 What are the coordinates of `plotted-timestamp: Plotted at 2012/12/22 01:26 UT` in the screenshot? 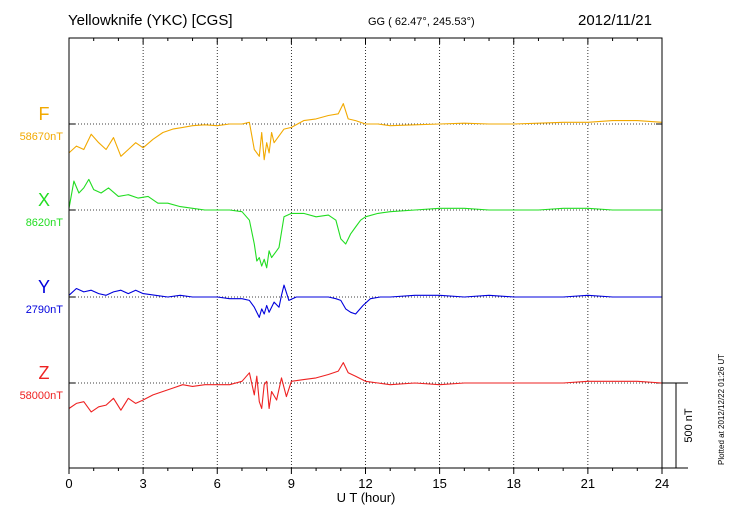 It's located at (721, 409).